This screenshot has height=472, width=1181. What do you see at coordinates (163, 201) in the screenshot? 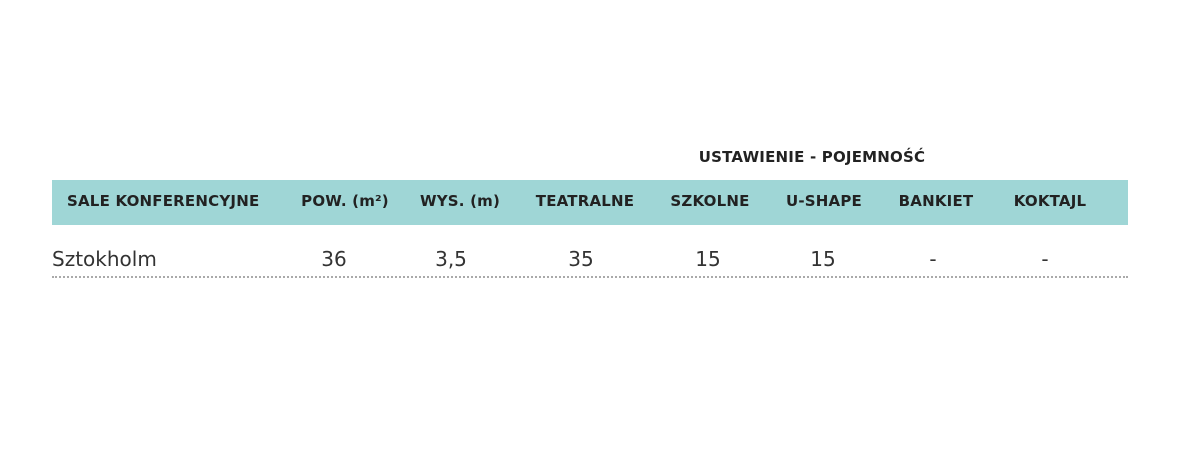
I see `column-header: SALE KONFERENCYJNE` at bounding box center [163, 201].